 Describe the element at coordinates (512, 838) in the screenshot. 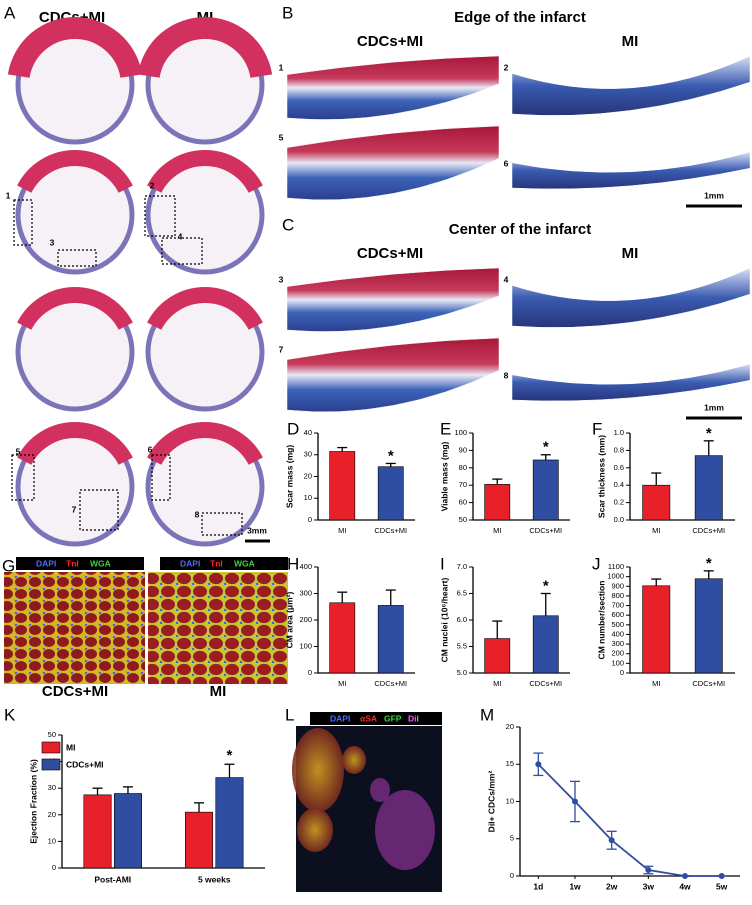

I see `y-tick-label: 5` at that location.